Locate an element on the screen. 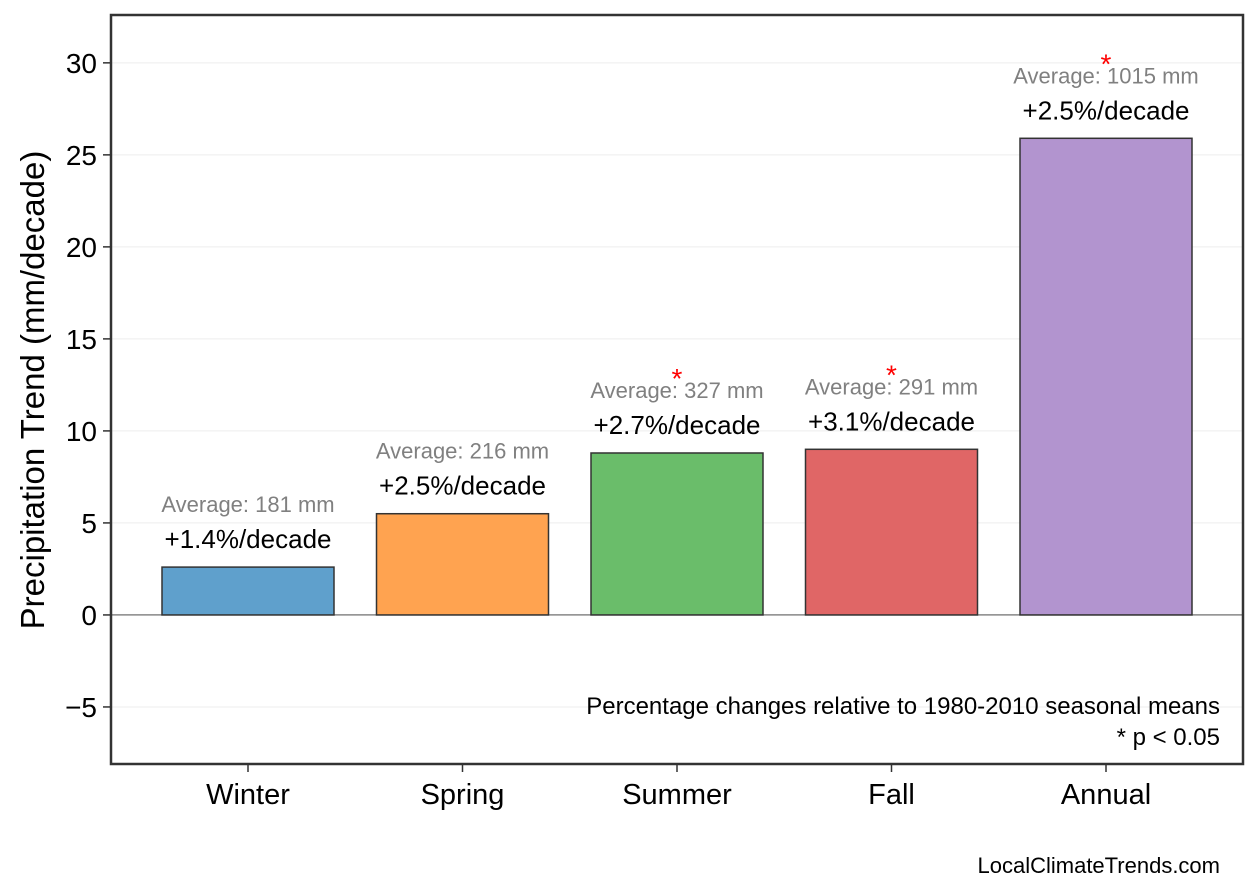 The image size is (1258, 893). bar-winter is located at coordinates (248, 591).